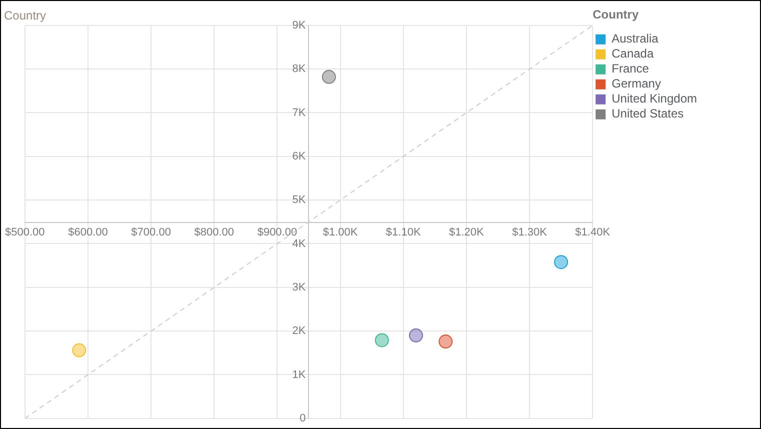 The height and width of the screenshot is (429, 761). I want to click on x-tick-label: $1.30K, so click(530, 232).